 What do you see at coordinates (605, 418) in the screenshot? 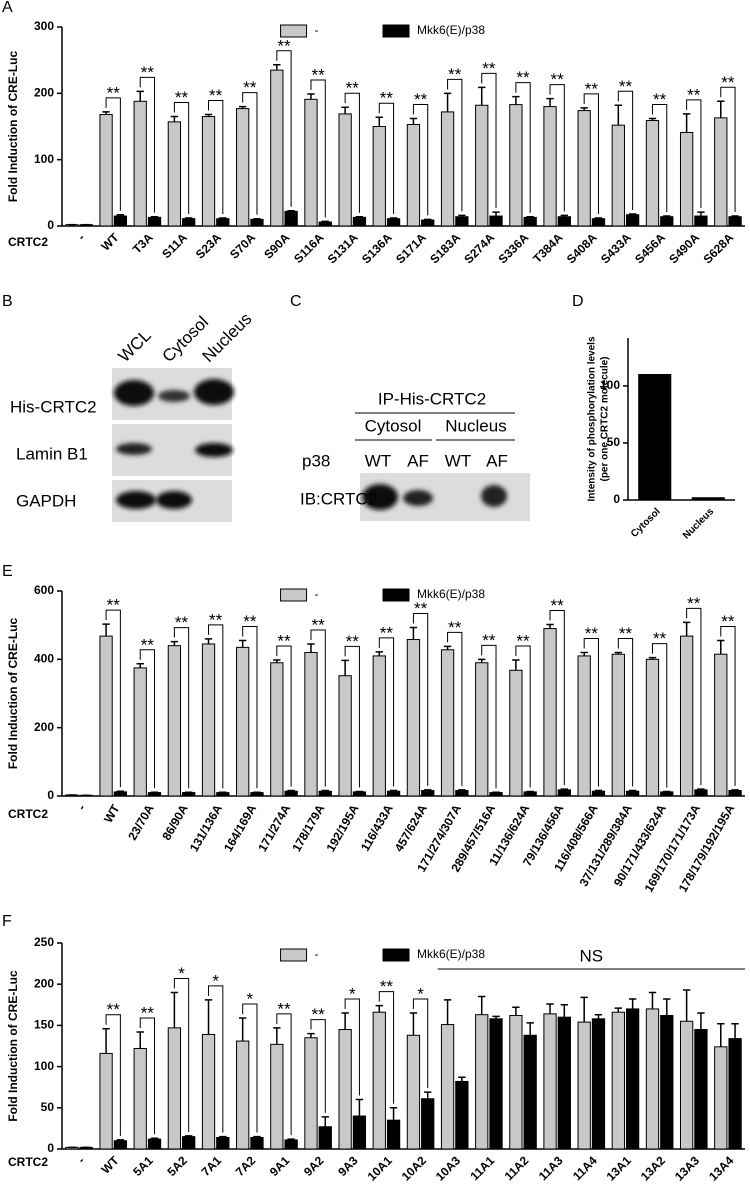
I see `y-axis-title: (per one CRTC2 molecule)` at bounding box center [605, 418].